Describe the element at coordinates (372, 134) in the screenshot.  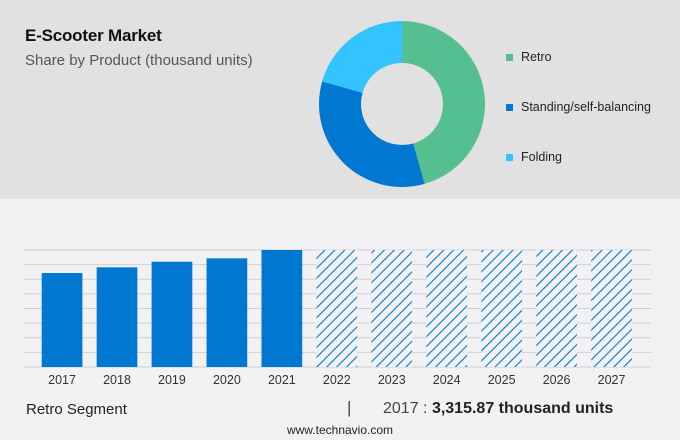
I see `donut-slice-standing-self-balancing` at that location.